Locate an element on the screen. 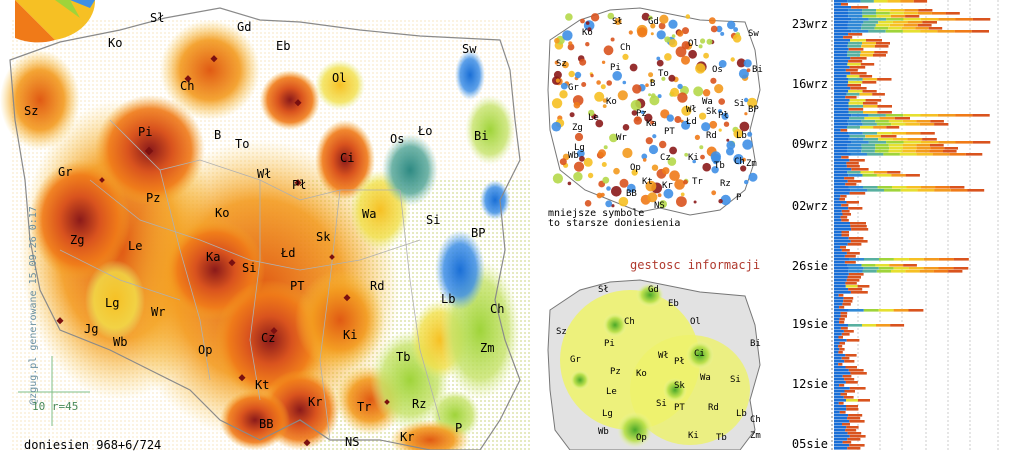 This screenshot has width=1014, height=452. region-label: Wr is located at coordinates (158, 312).